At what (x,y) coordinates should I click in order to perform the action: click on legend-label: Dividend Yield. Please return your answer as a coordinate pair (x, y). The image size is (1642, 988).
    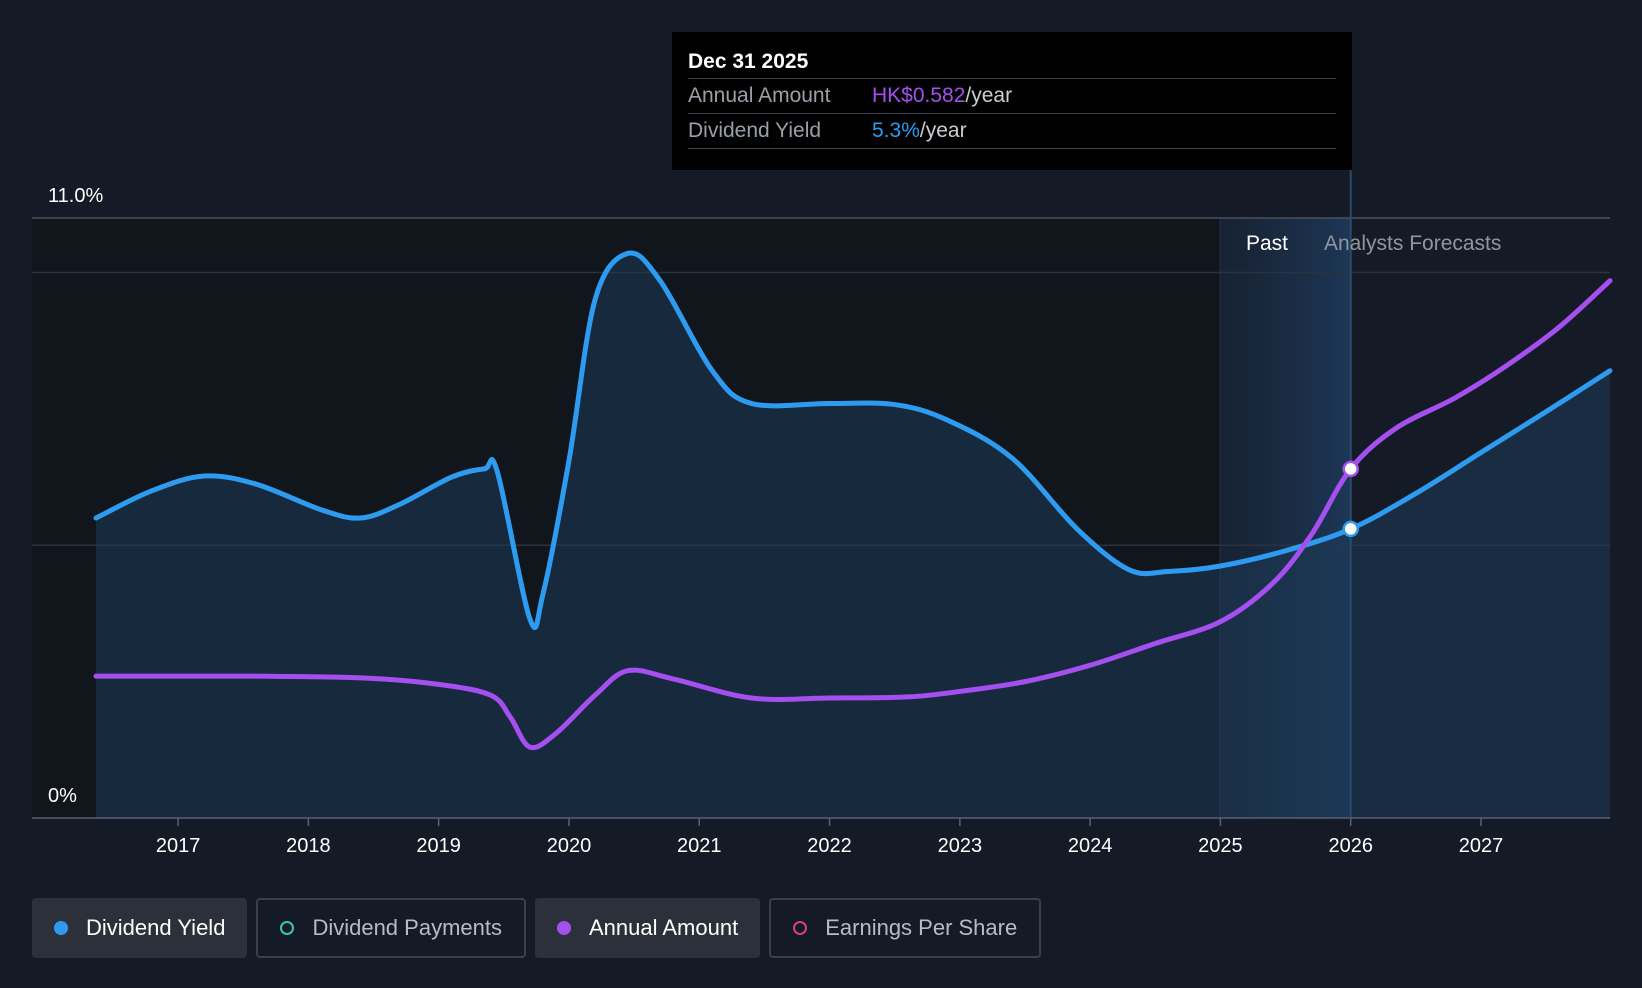
    Looking at the image, I should click on (156, 927).